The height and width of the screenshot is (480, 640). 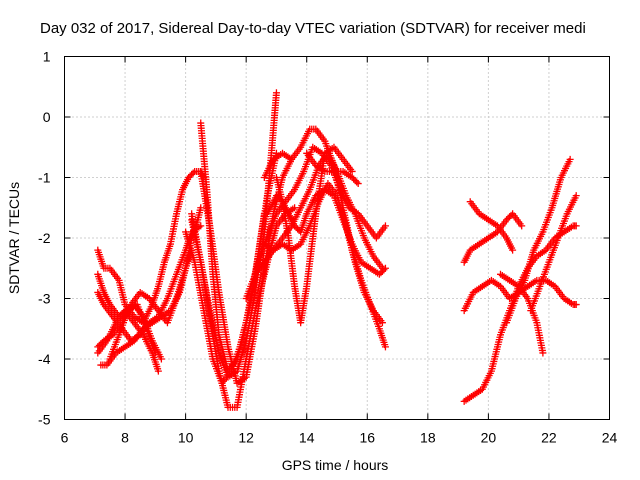 What do you see at coordinates (339, 438) in the screenshot?
I see `x-tick-labels: 6 8 10 12 14 16 18 20 22 24` at bounding box center [339, 438].